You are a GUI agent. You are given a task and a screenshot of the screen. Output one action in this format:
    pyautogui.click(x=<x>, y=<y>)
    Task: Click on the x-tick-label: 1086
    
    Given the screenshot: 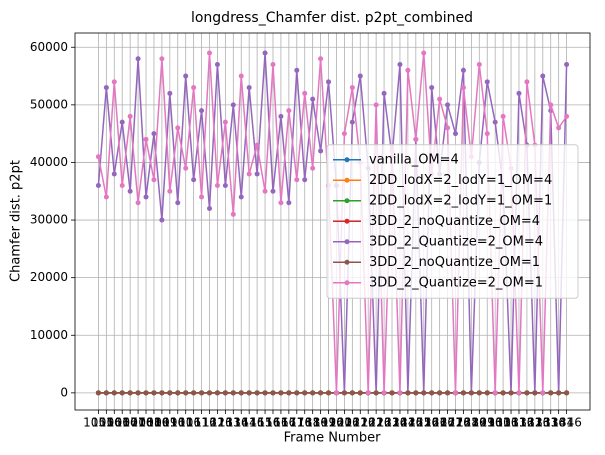 What is the action you would take?
    pyautogui.click(x=154, y=423)
    